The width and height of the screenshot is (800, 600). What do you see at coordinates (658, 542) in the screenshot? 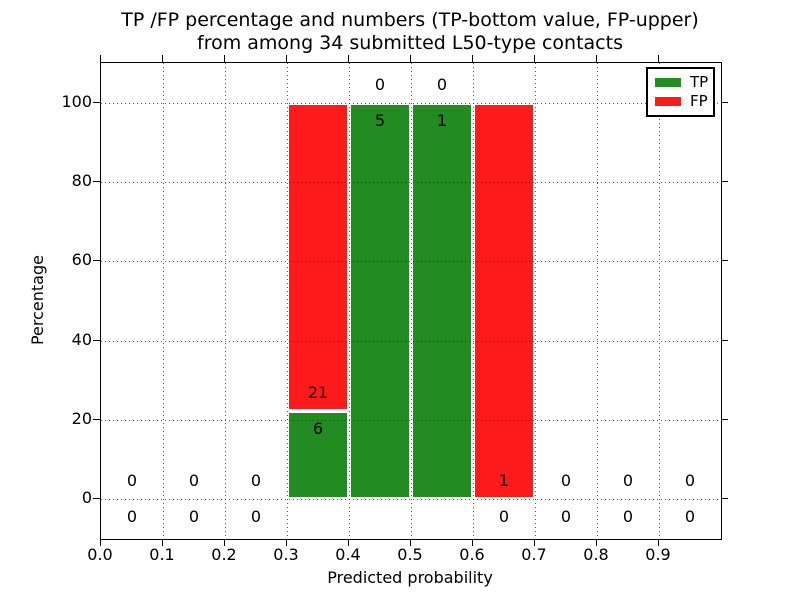
I see `x-tick-bottom-0.9` at bounding box center [658, 542].